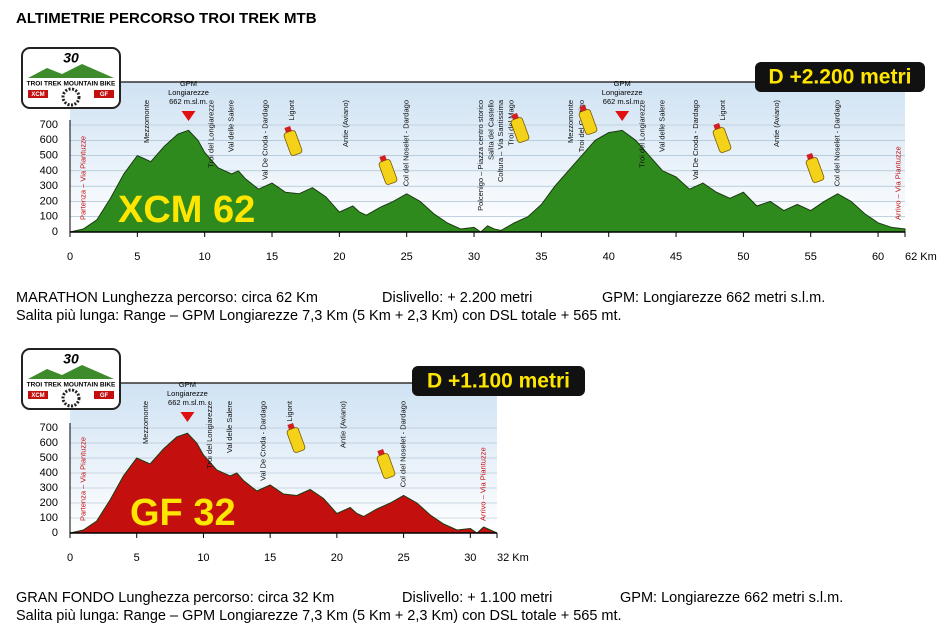 The width and height of the screenshot is (947, 634). I want to click on page-title: ALTIMETRIE PERCORSO TROI TREK MTB, so click(166, 18).